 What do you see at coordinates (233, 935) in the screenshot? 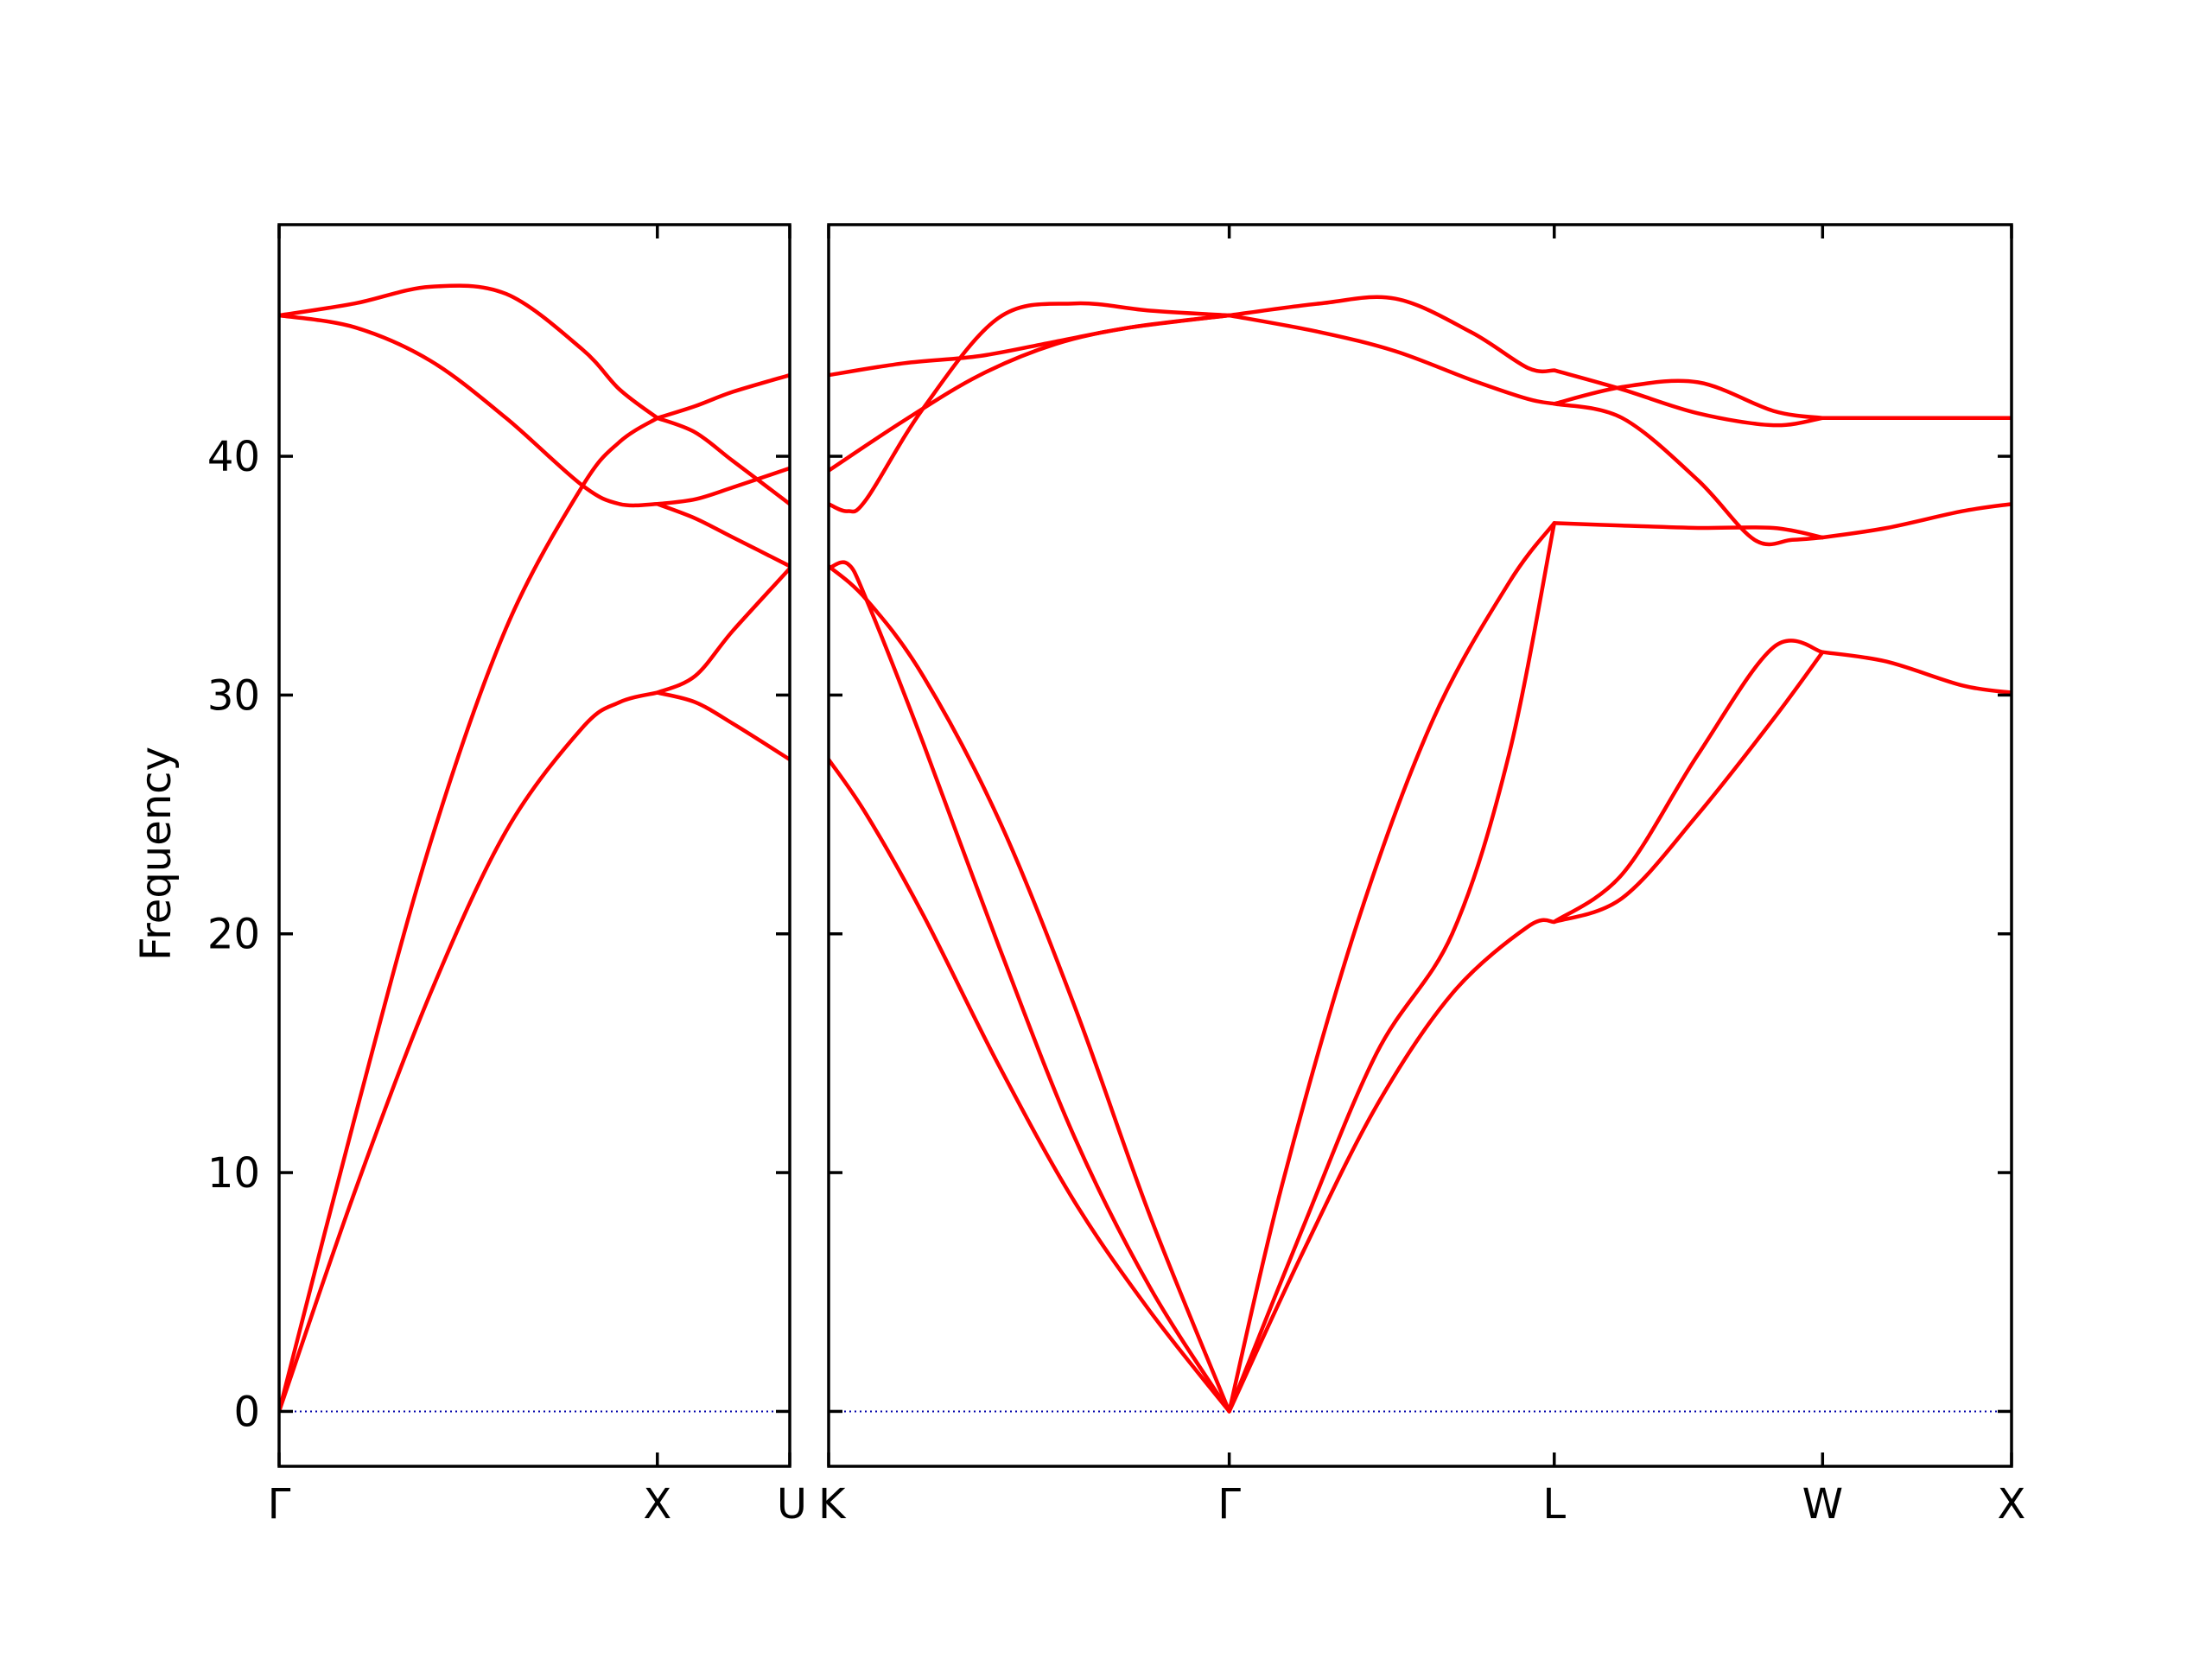
I see `y-tick-label: 20` at bounding box center [233, 935].